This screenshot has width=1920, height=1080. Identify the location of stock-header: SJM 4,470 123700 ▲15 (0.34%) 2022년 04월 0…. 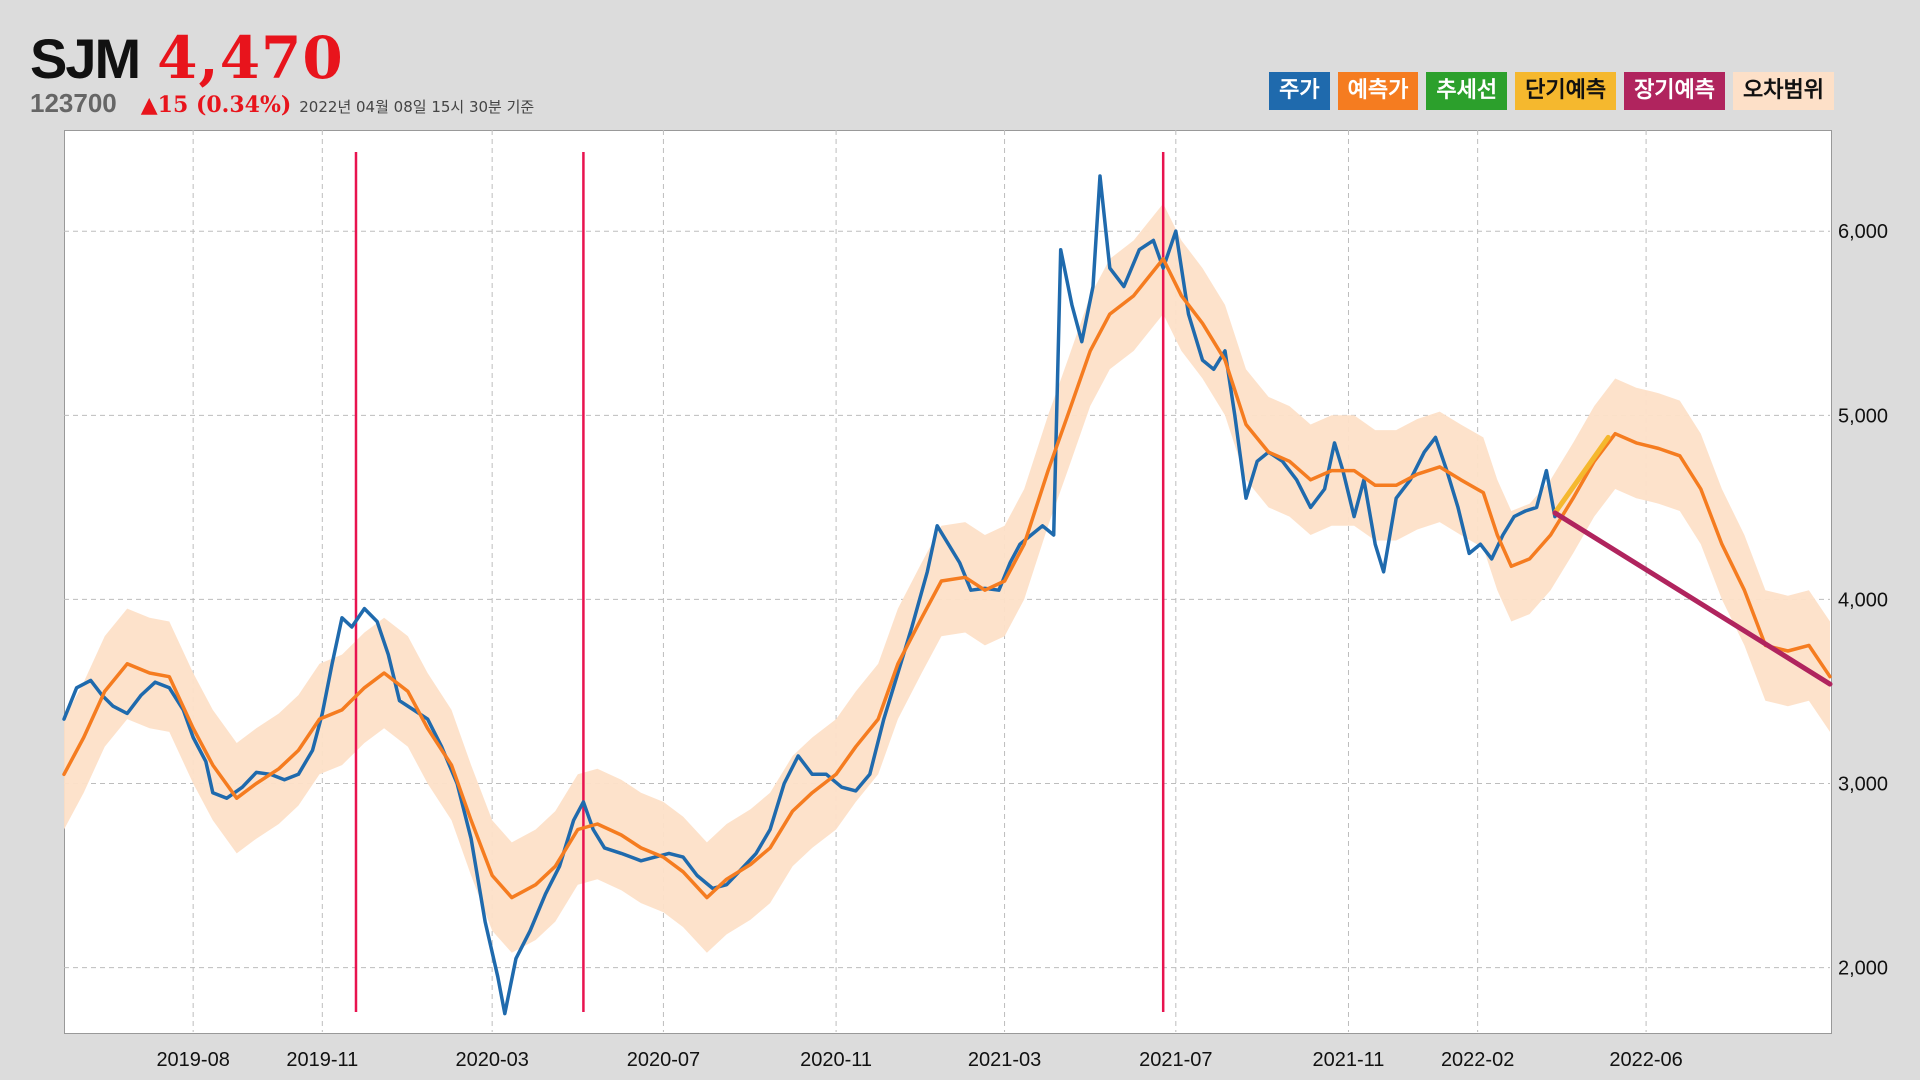
(282, 71).